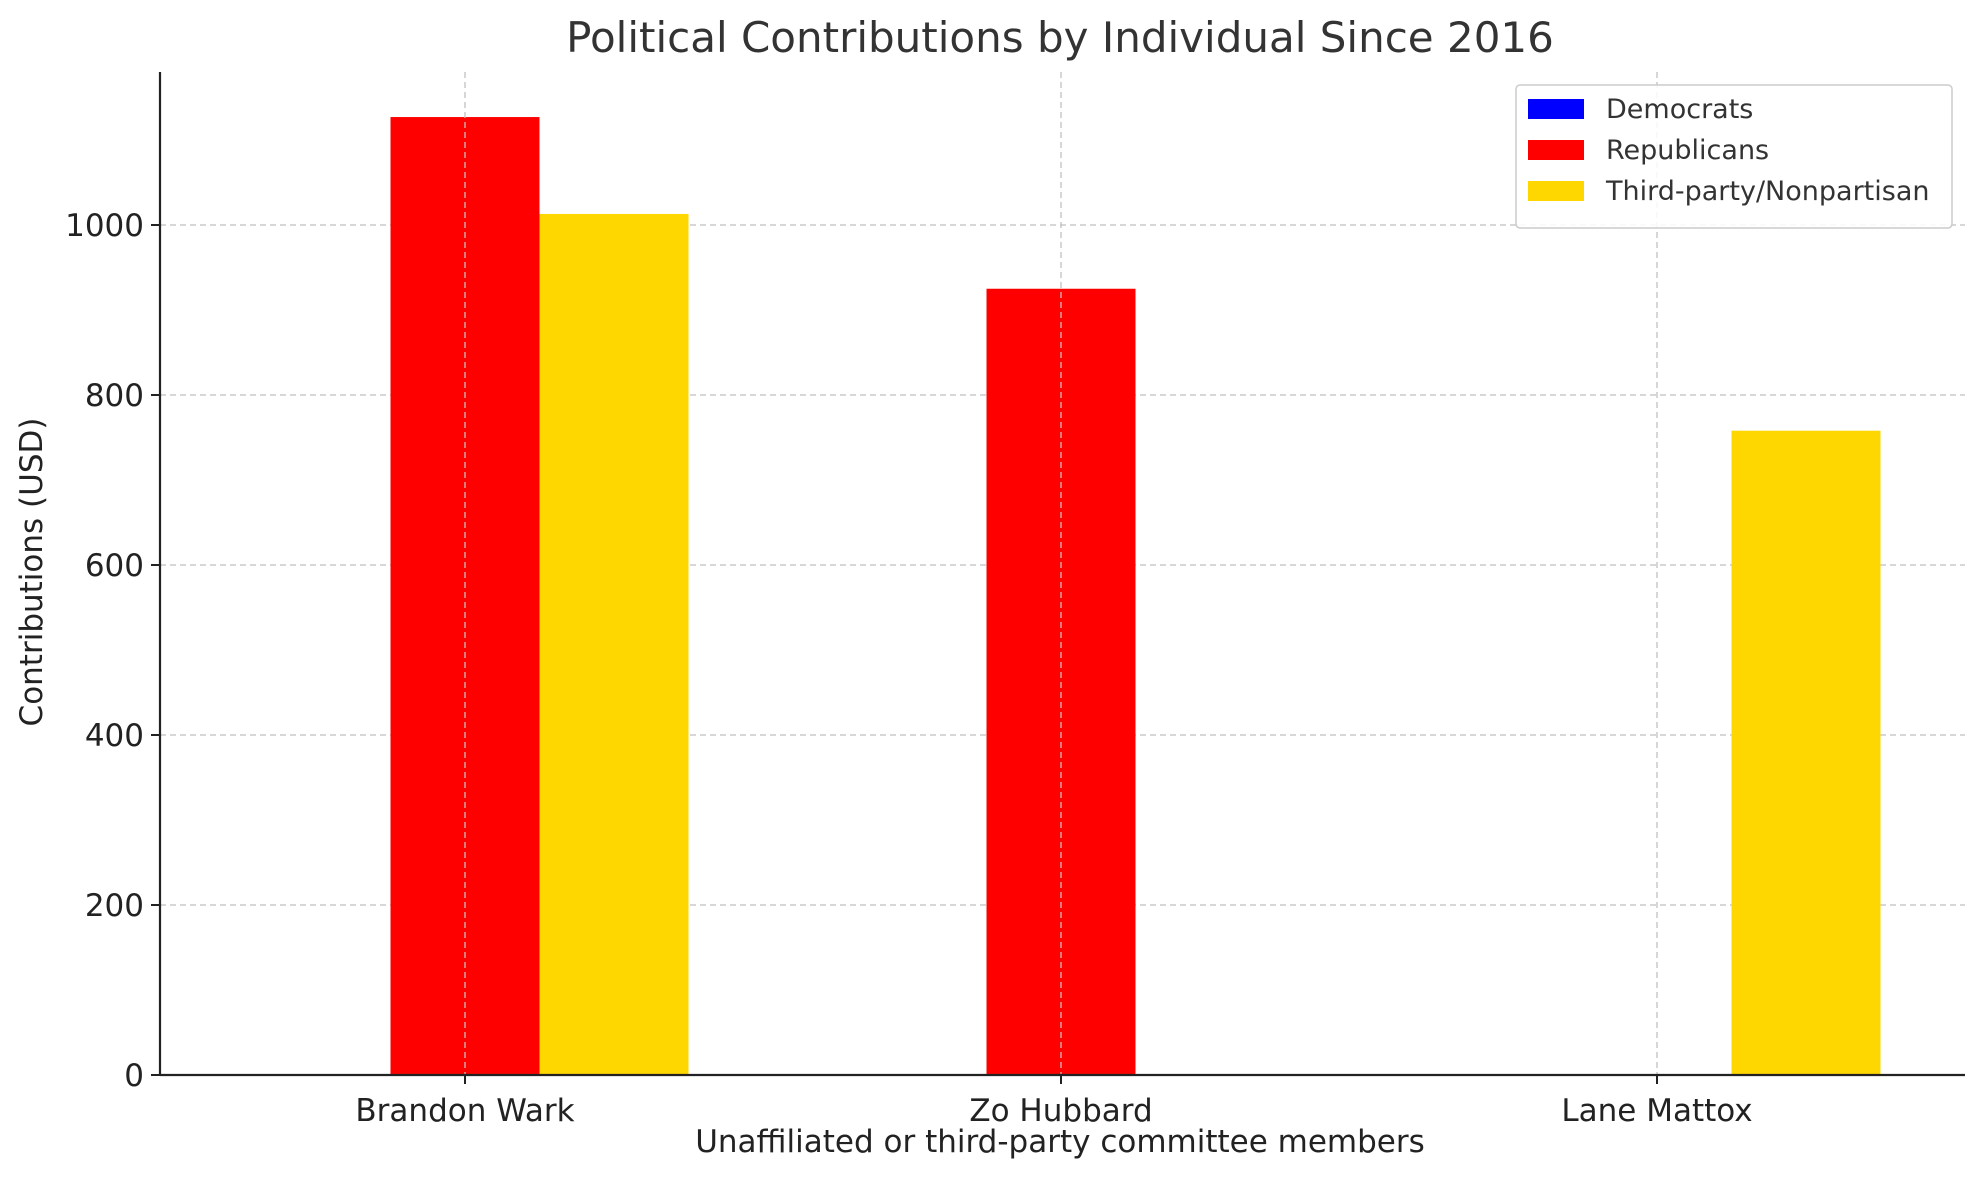 This screenshot has width=1979, height=1180. I want to click on x-tick-label: Brandon Wark, so click(464, 1111).